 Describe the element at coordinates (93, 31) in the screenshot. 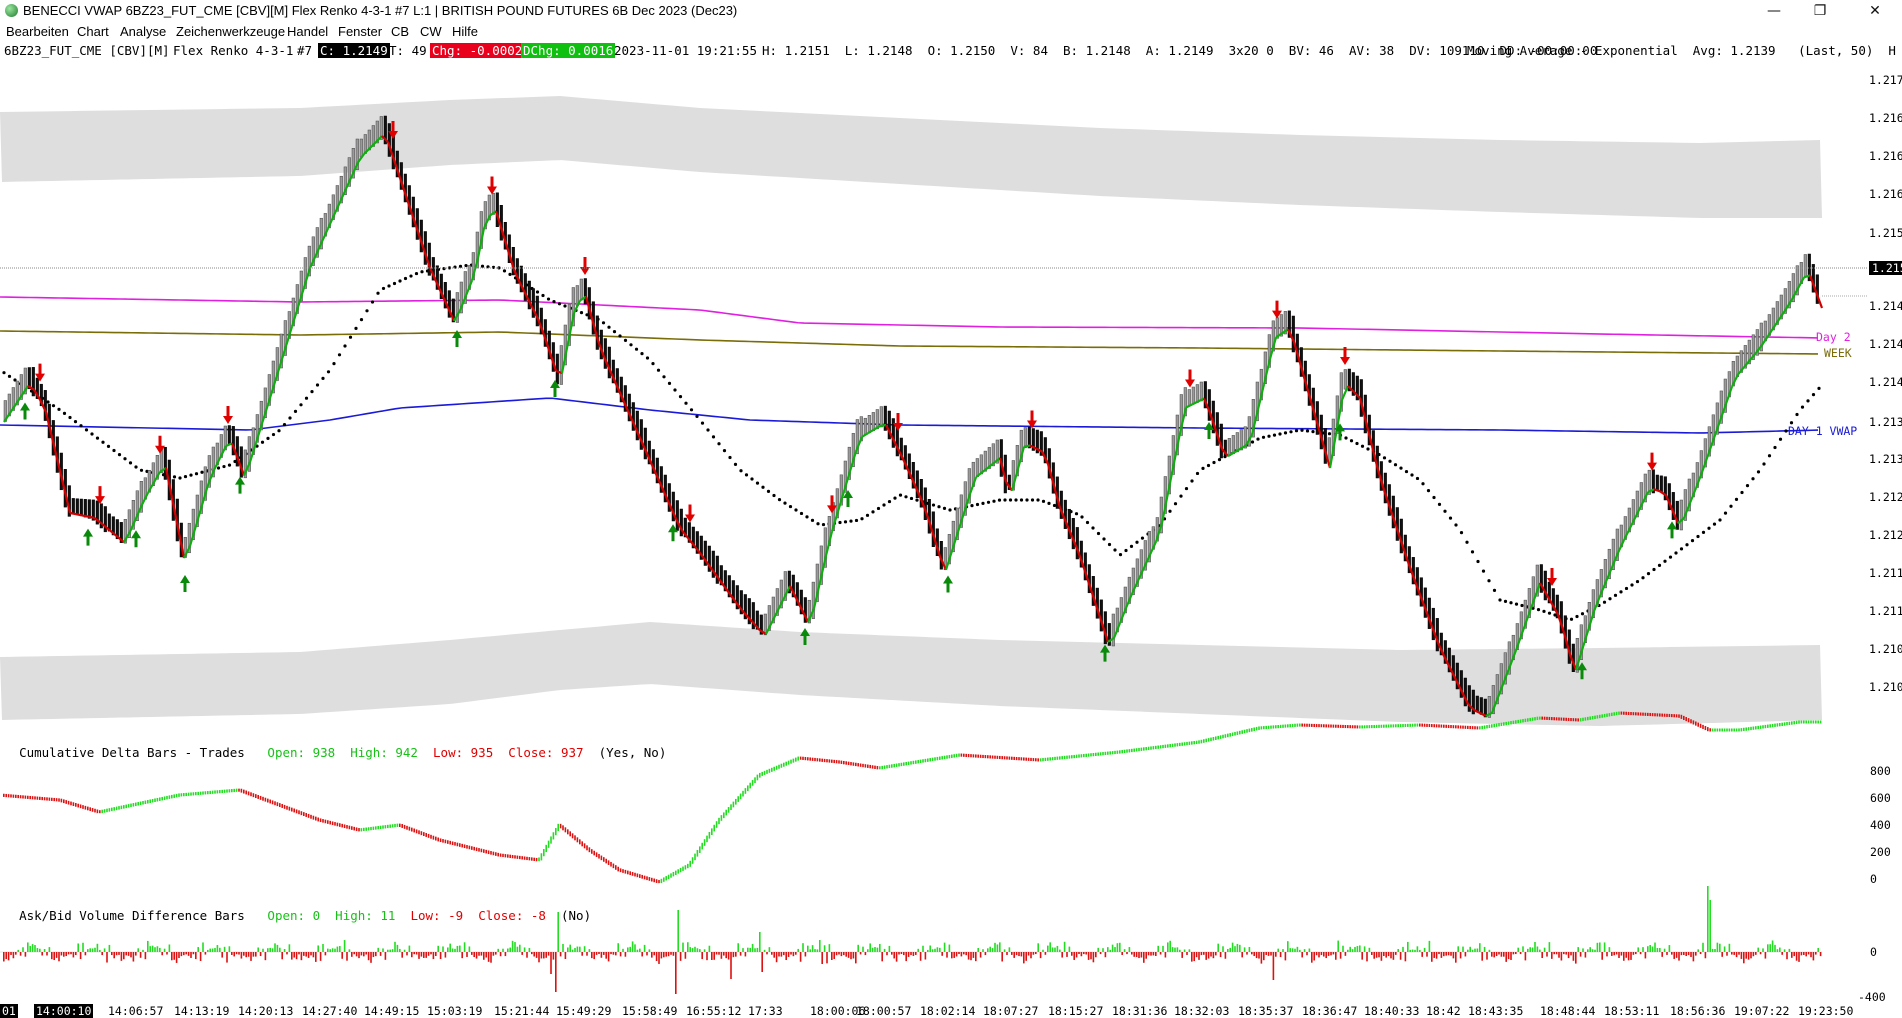

I see `menu-chart: Chart` at that location.